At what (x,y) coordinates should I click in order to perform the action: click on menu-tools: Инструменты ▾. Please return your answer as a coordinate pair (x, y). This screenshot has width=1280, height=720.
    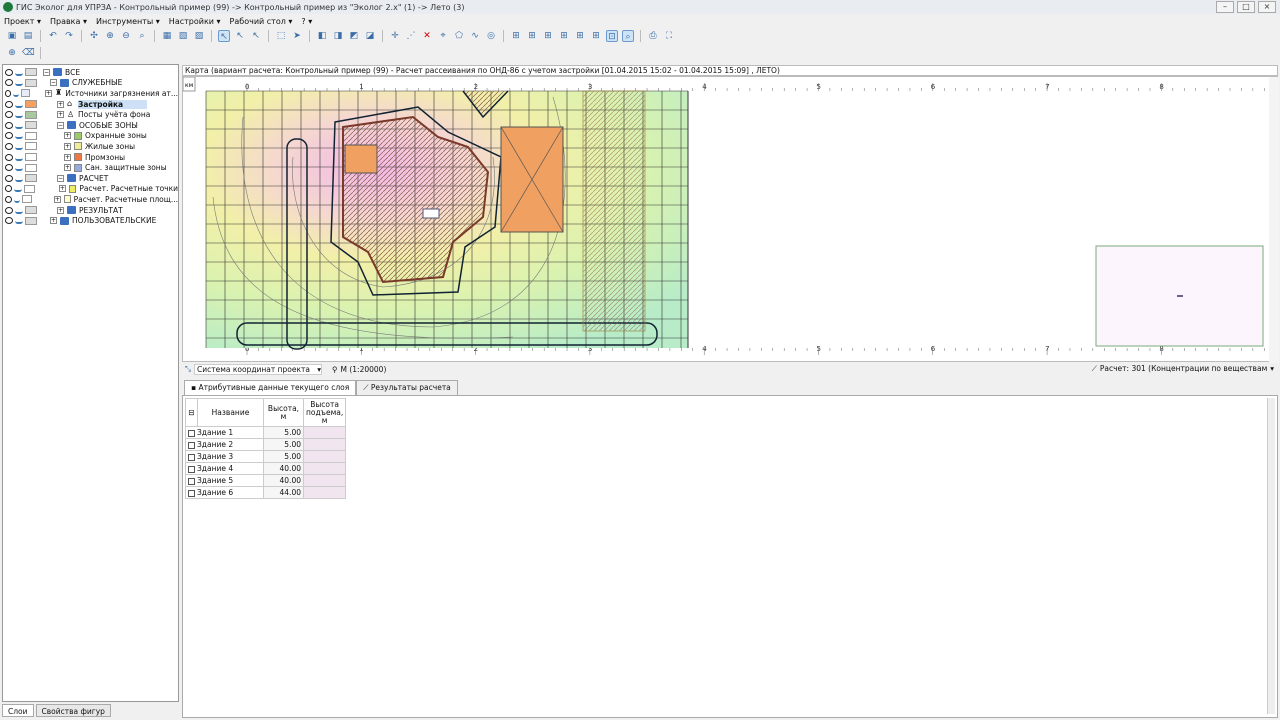
    Looking at the image, I should click on (127, 21).